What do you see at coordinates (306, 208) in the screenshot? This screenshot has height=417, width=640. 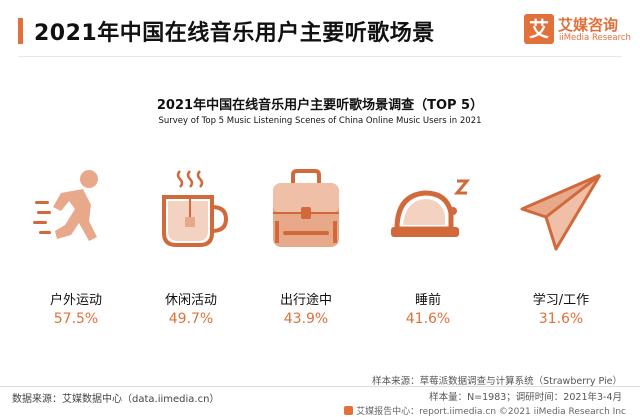 I see `bag-icon` at bounding box center [306, 208].